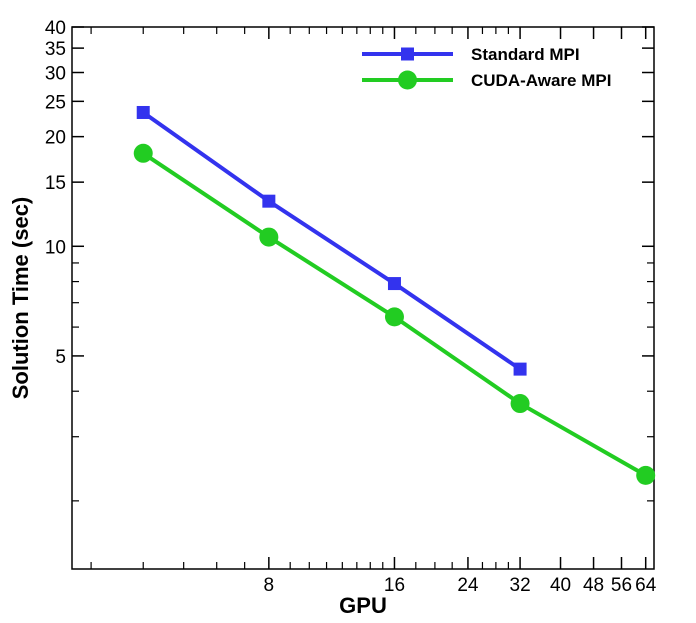 The height and width of the screenshot is (623, 696). What do you see at coordinates (621, 585) in the screenshot?
I see `x-tick-label: 56` at bounding box center [621, 585].